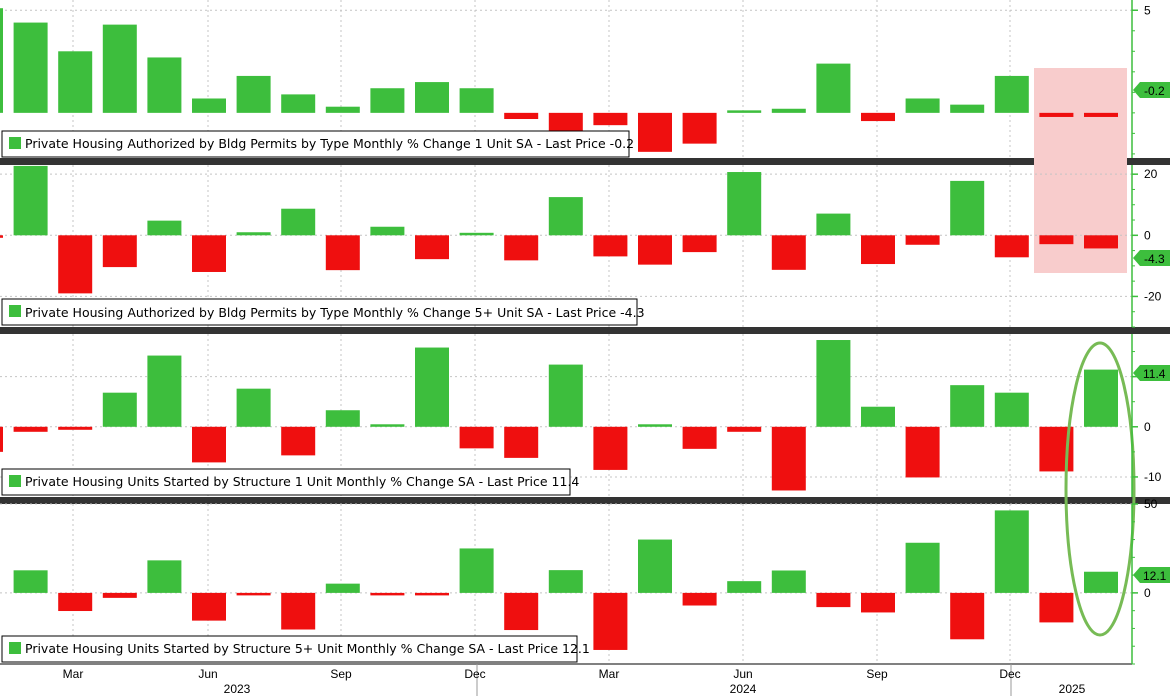  I want to click on month-label-jun-2024: Jun, so click(742, 674).